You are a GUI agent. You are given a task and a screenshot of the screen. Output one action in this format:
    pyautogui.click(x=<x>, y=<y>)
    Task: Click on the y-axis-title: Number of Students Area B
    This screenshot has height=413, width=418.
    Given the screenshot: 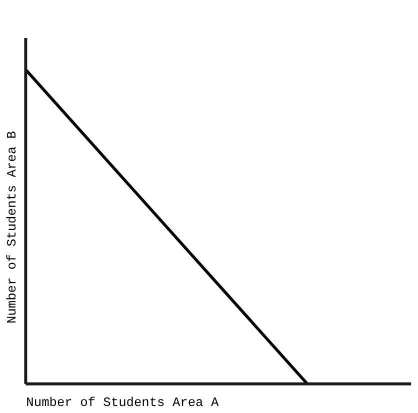 What is the action you would take?
    pyautogui.click(x=12, y=227)
    